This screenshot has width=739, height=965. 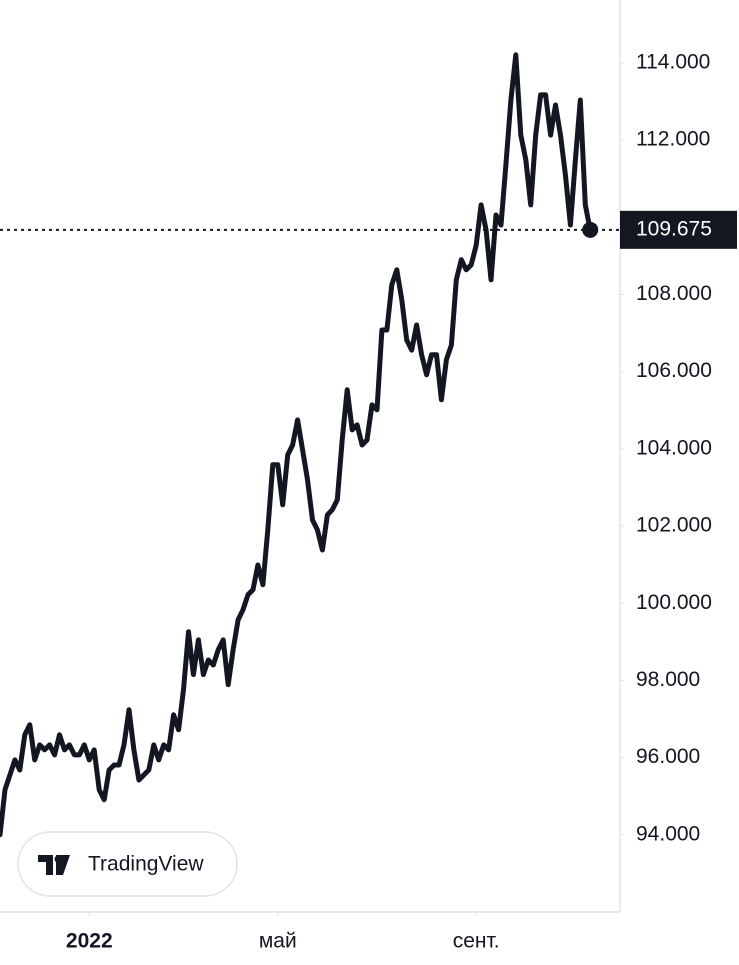 I want to click on x-tick-label: 2022, so click(x=89, y=941).